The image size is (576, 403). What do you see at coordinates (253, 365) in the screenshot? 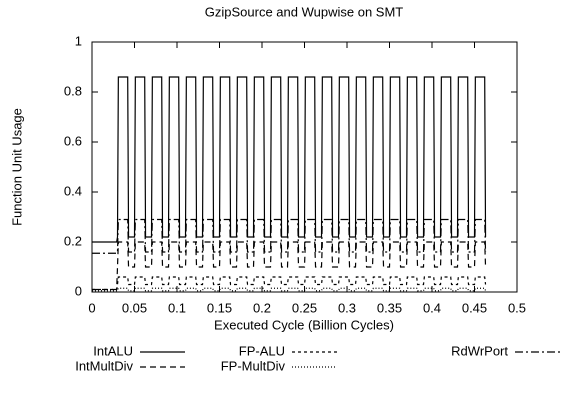
I see `legend-label: FP-MultDiv` at bounding box center [253, 365].